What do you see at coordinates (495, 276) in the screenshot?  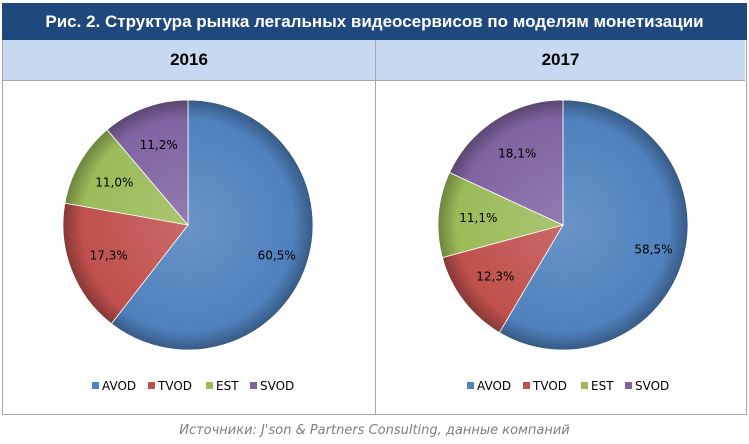 I see `data-label-2017-tvod: 12,3%` at bounding box center [495, 276].